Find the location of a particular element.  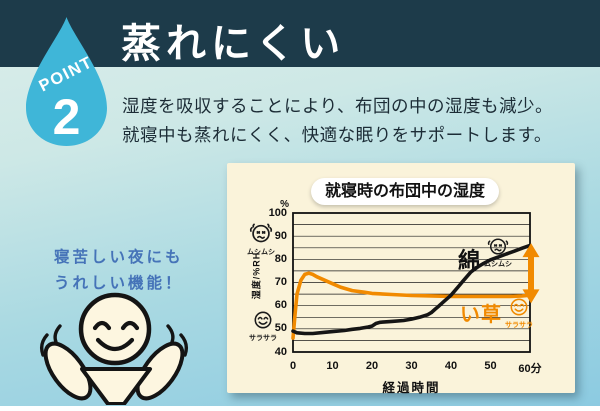

x-tick-label: 50 is located at coordinates (490, 366).